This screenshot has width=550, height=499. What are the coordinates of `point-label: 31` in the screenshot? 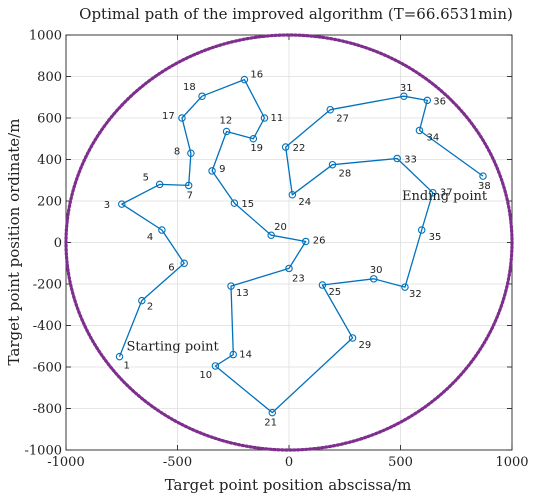 It's located at (406, 88).